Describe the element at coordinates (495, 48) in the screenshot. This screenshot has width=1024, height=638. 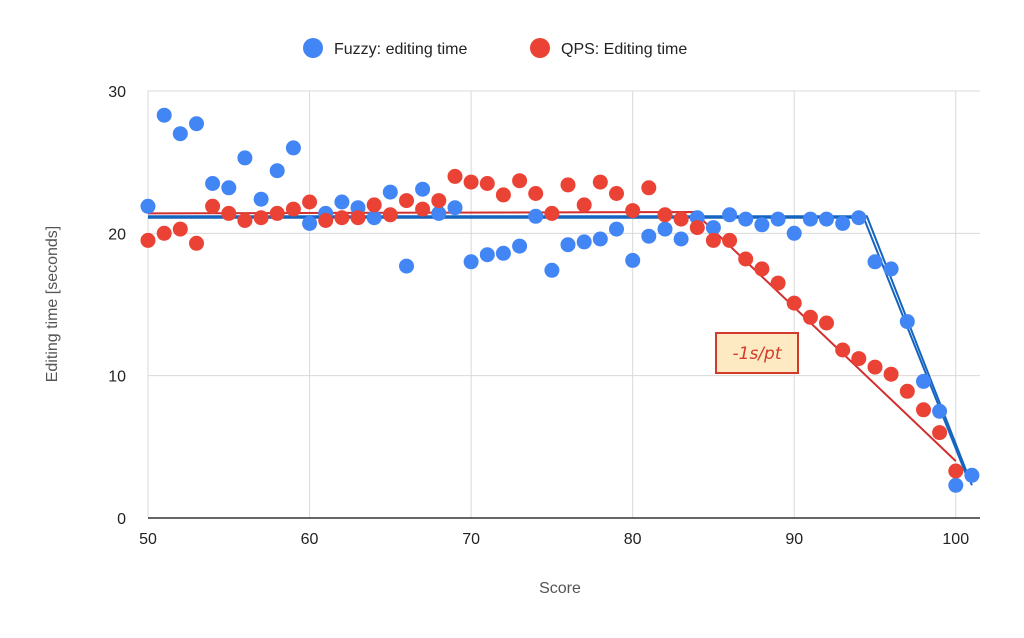
I see `legend: Fuzzy: editing time QPS: Editing time` at that location.